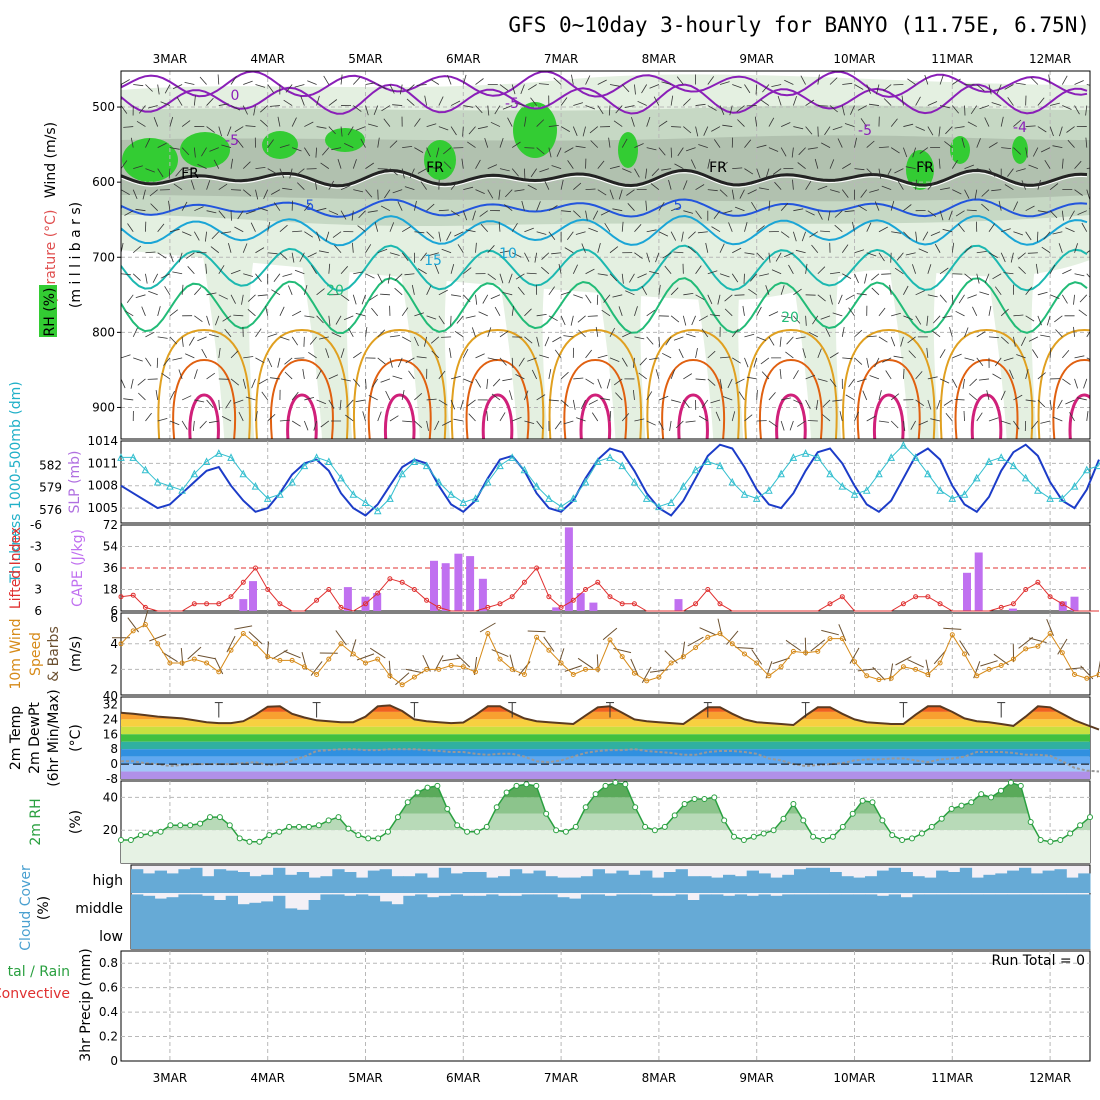 The height and width of the screenshot is (1100, 1100). What do you see at coordinates (36, 821) in the screenshot?
I see `rh-2m-label: 2m RH` at bounding box center [36, 821].